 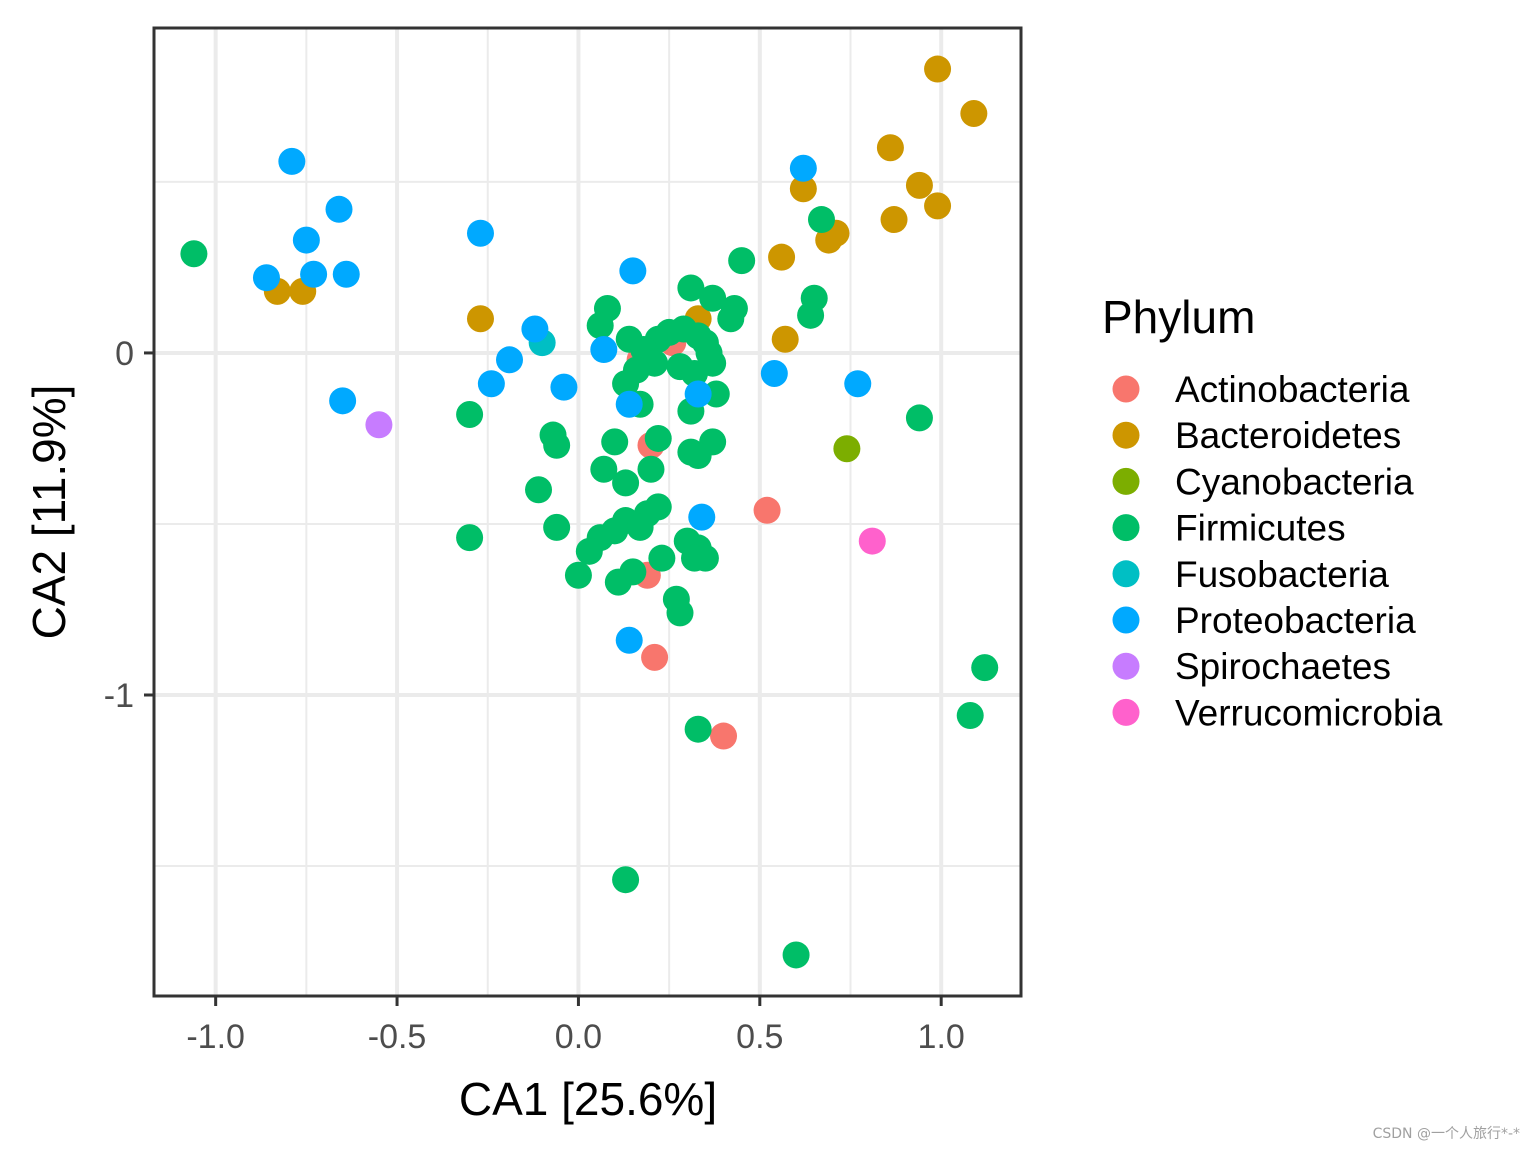 I want to click on y-axis-title: CA2 [11.9%], so click(x=49, y=512).